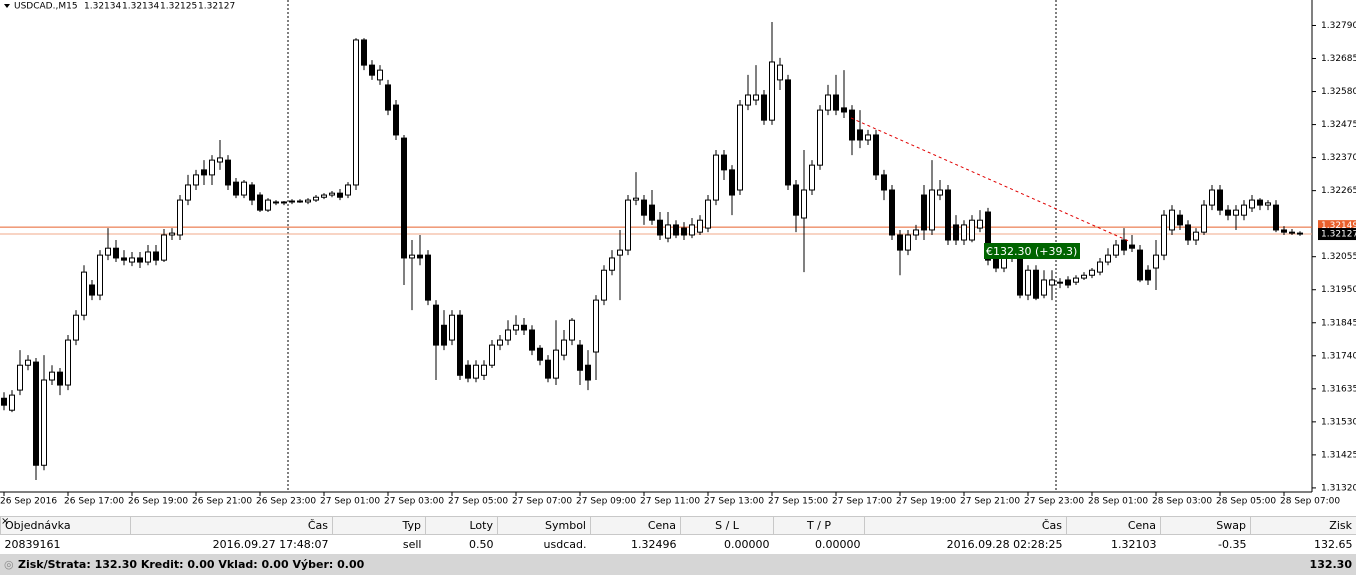  Describe the element at coordinates (5, 521) in the screenshot. I see `close-button: ×` at that location.